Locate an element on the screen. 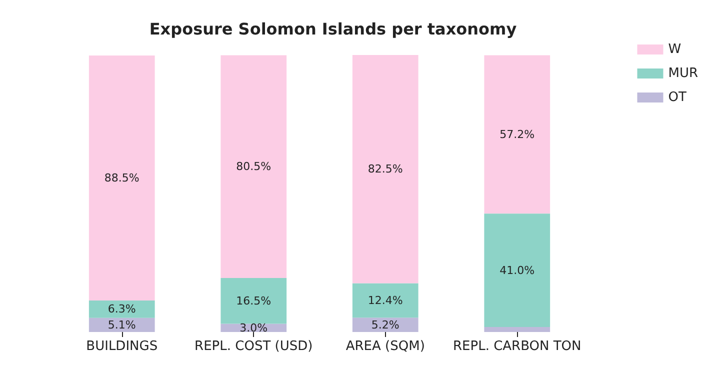 Image resolution: width=721 pixels, height=374 pixels. data-label: 88.5% is located at coordinates (122, 178).